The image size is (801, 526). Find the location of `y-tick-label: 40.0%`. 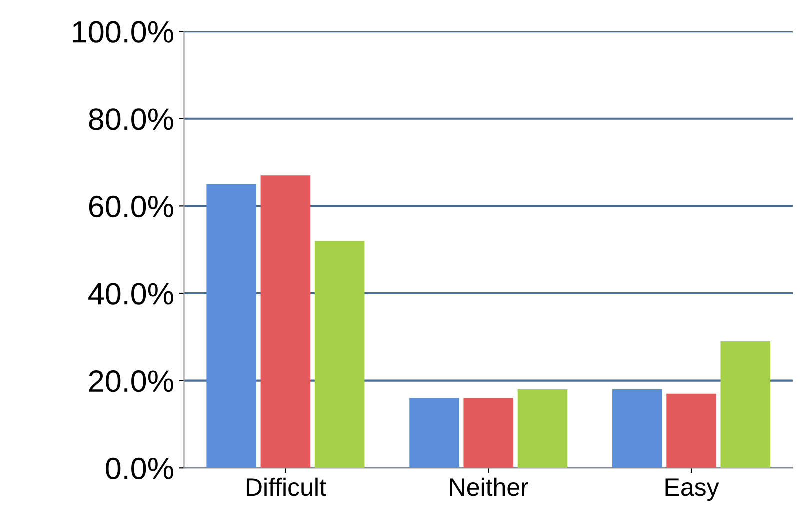

y-tick-label: 40.0% is located at coordinates (131, 294).